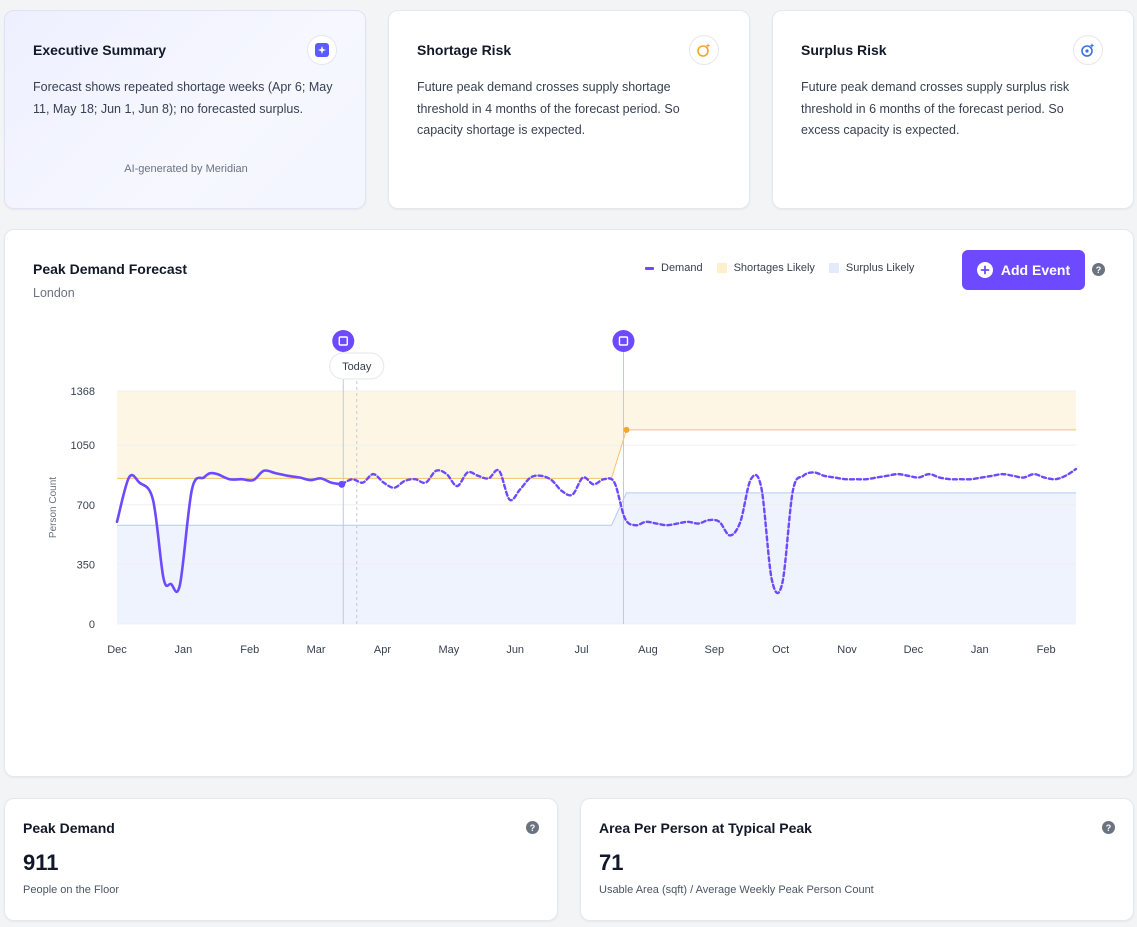 The height and width of the screenshot is (927, 1137). I want to click on y-tick-label: 0, so click(92, 625).